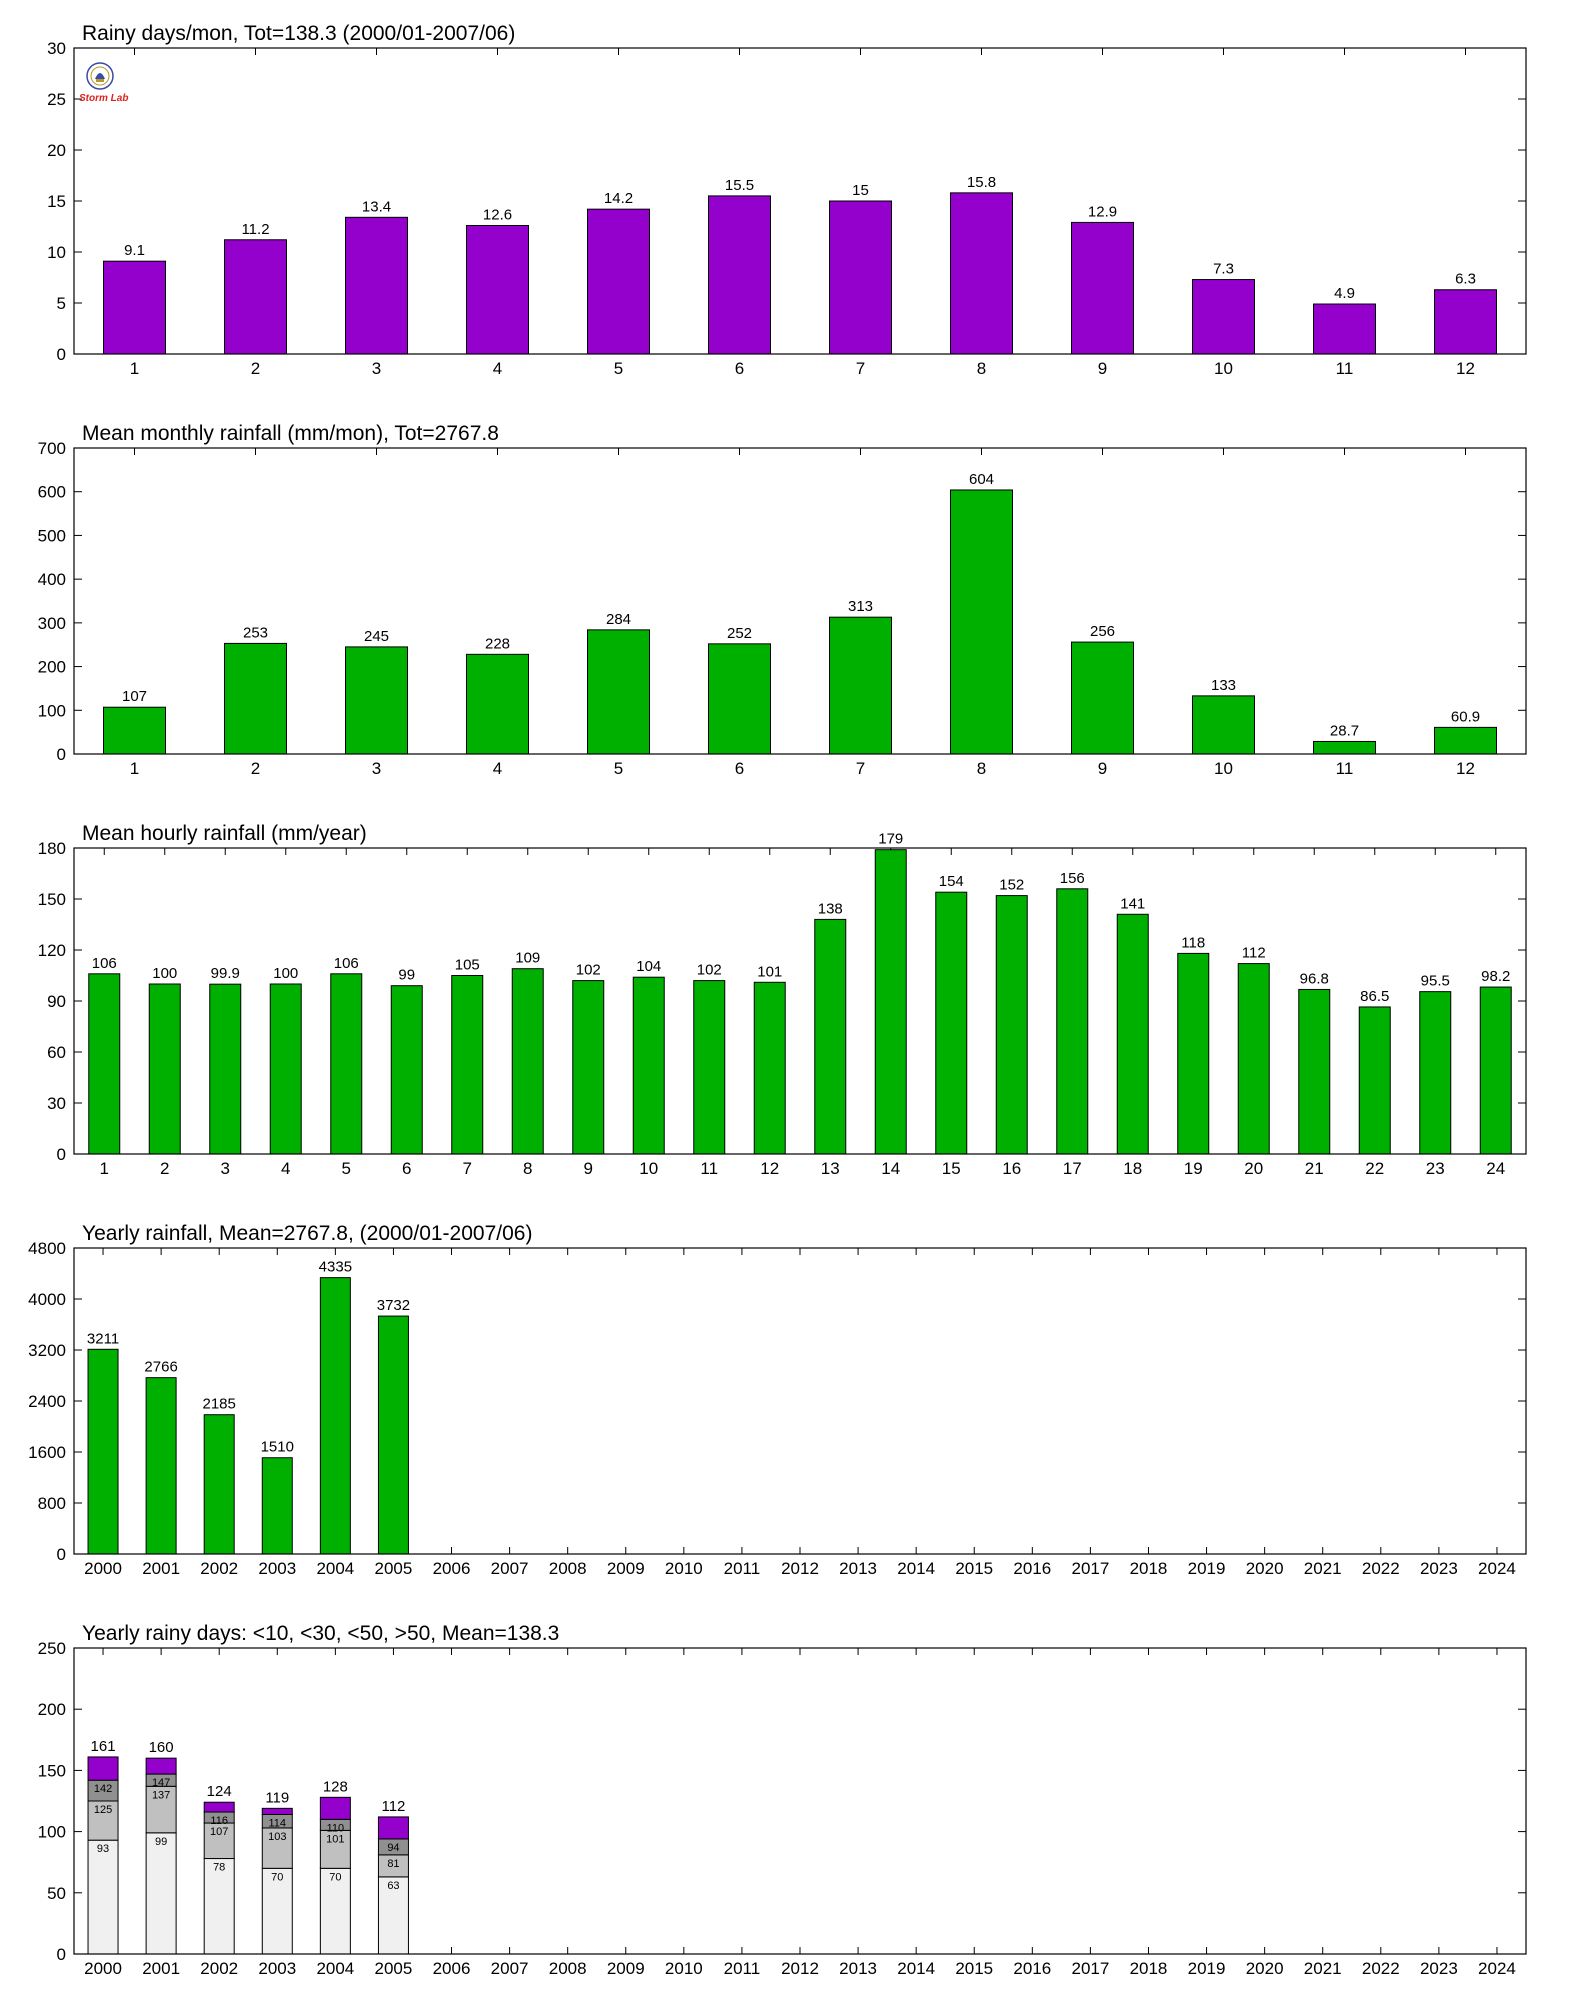 Image resolution: width=1580 pixels, height=2000 pixels. What do you see at coordinates (452, 1968) in the screenshot?
I see `chart5-xtick-label: 2006` at bounding box center [452, 1968].